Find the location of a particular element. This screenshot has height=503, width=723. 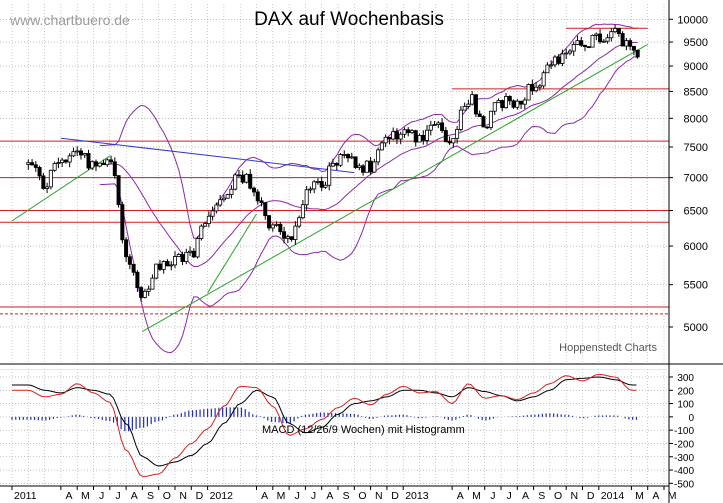

price-tick-label: 5000 is located at coordinates (696, 328).